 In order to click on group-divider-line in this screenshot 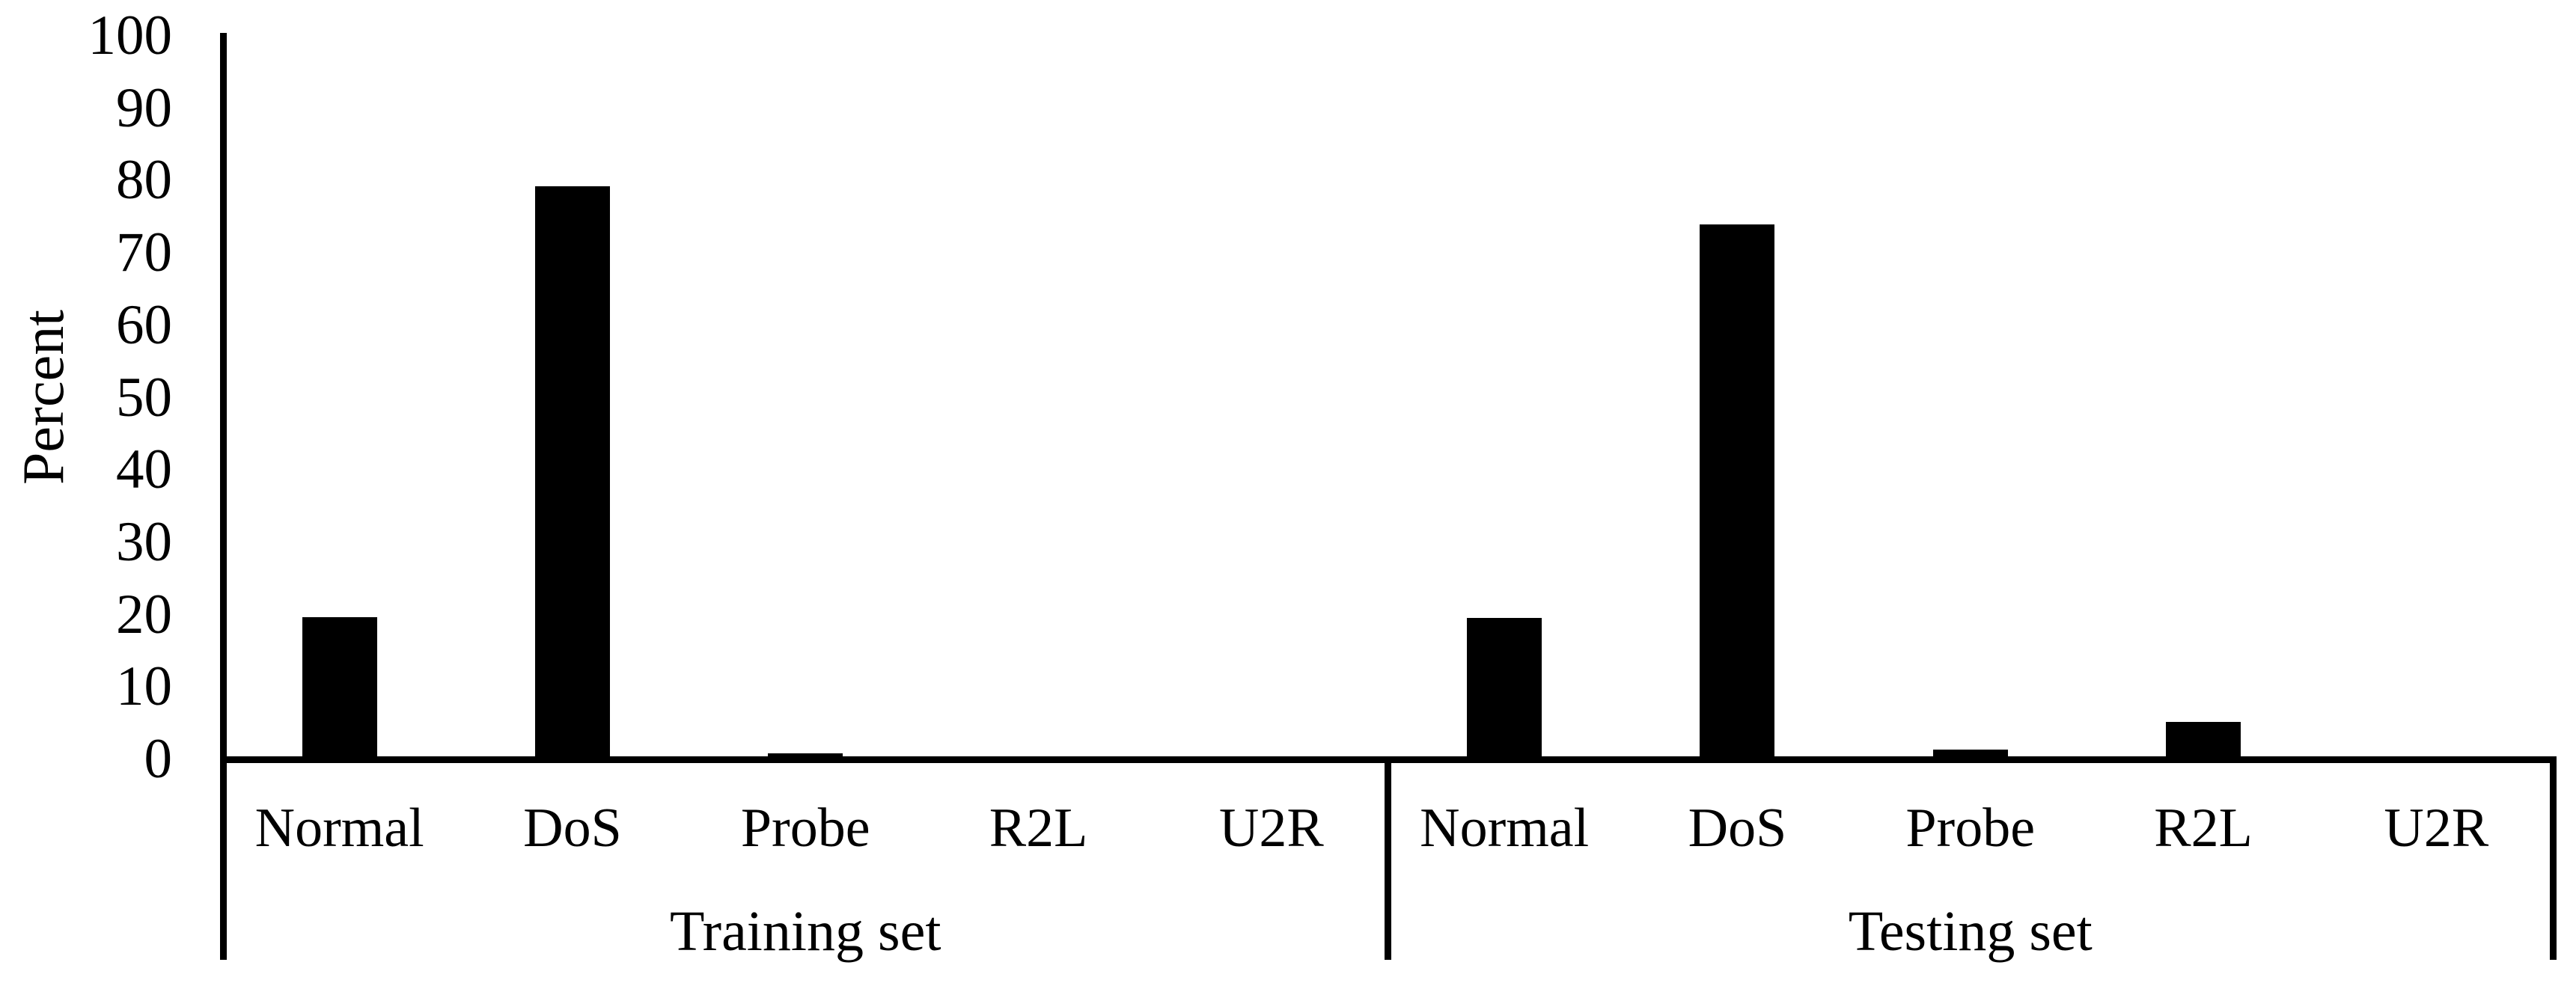, I will do `click(1388, 859)`.